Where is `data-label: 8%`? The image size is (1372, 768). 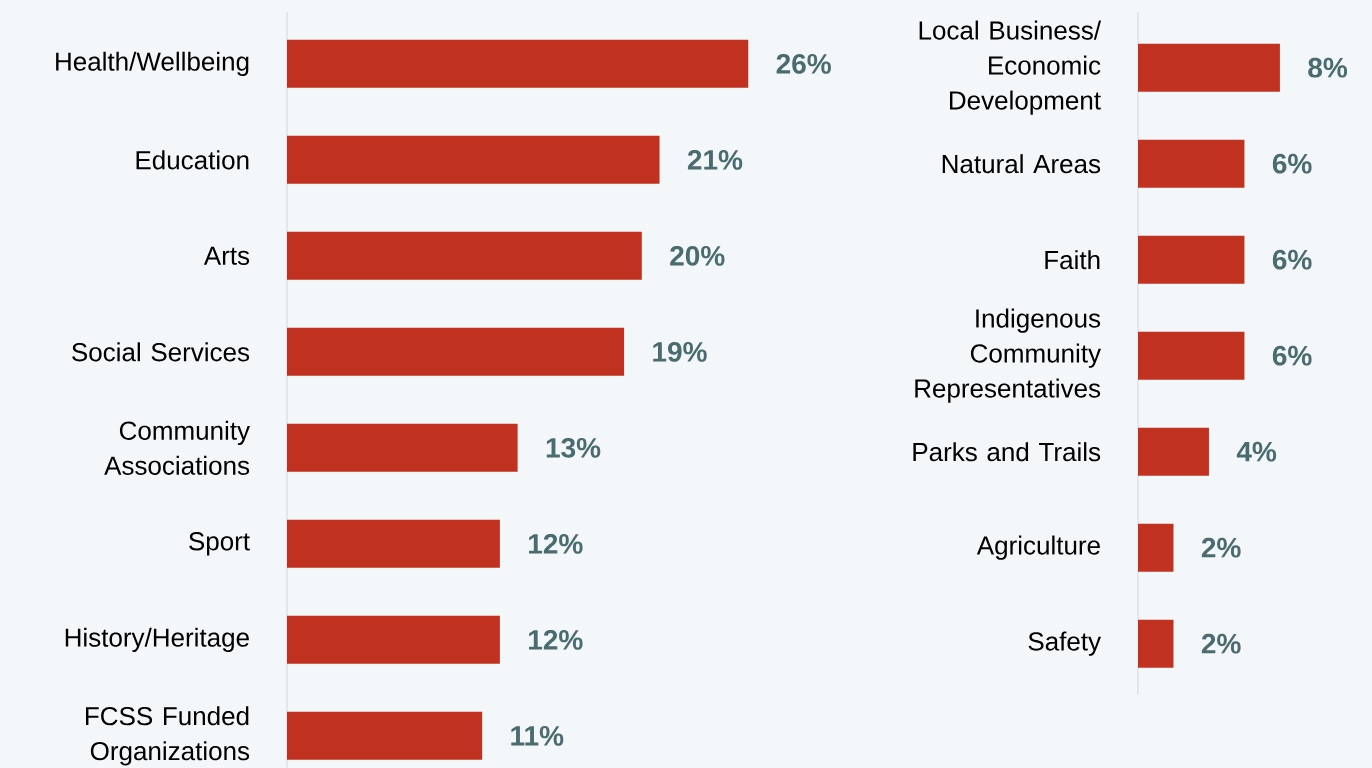 data-label: 8% is located at coordinates (1328, 67).